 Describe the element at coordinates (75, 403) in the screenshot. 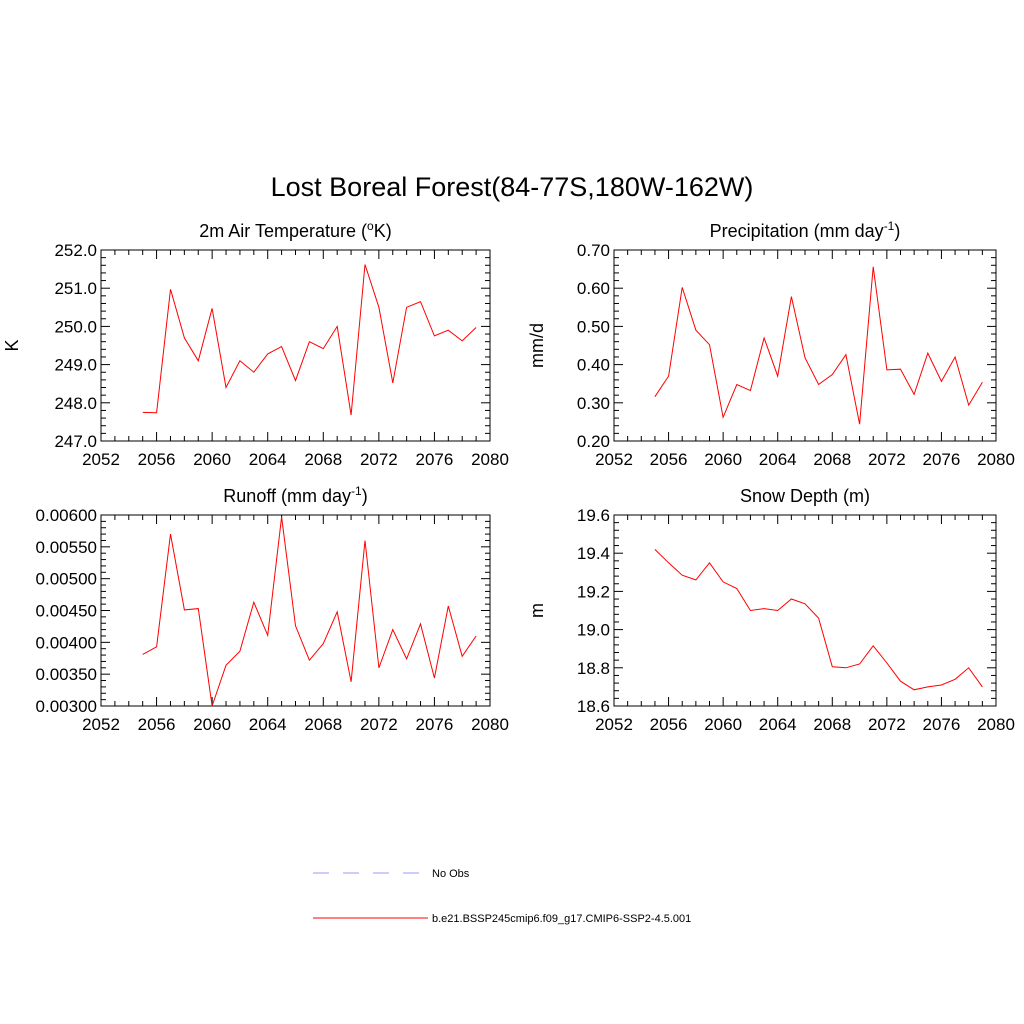

I see `y-tick-label: 248.0` at that location.